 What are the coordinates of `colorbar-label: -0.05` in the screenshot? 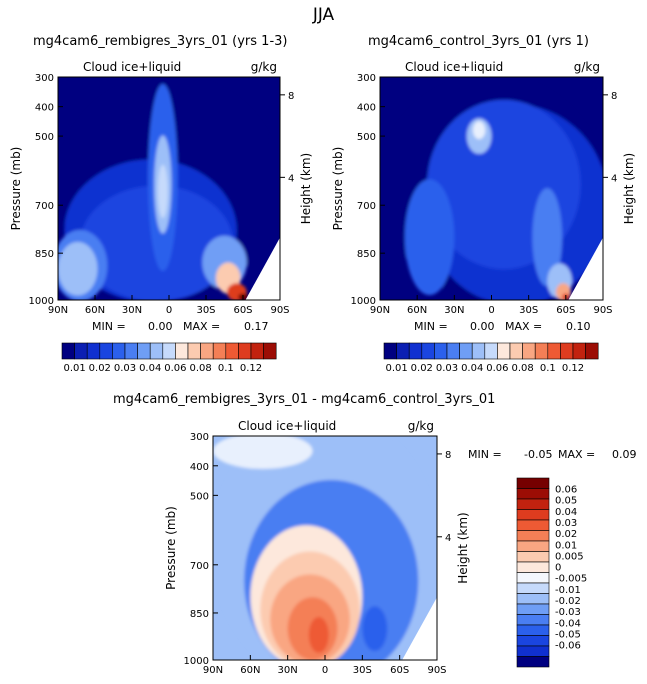 It's located at (568, 634).